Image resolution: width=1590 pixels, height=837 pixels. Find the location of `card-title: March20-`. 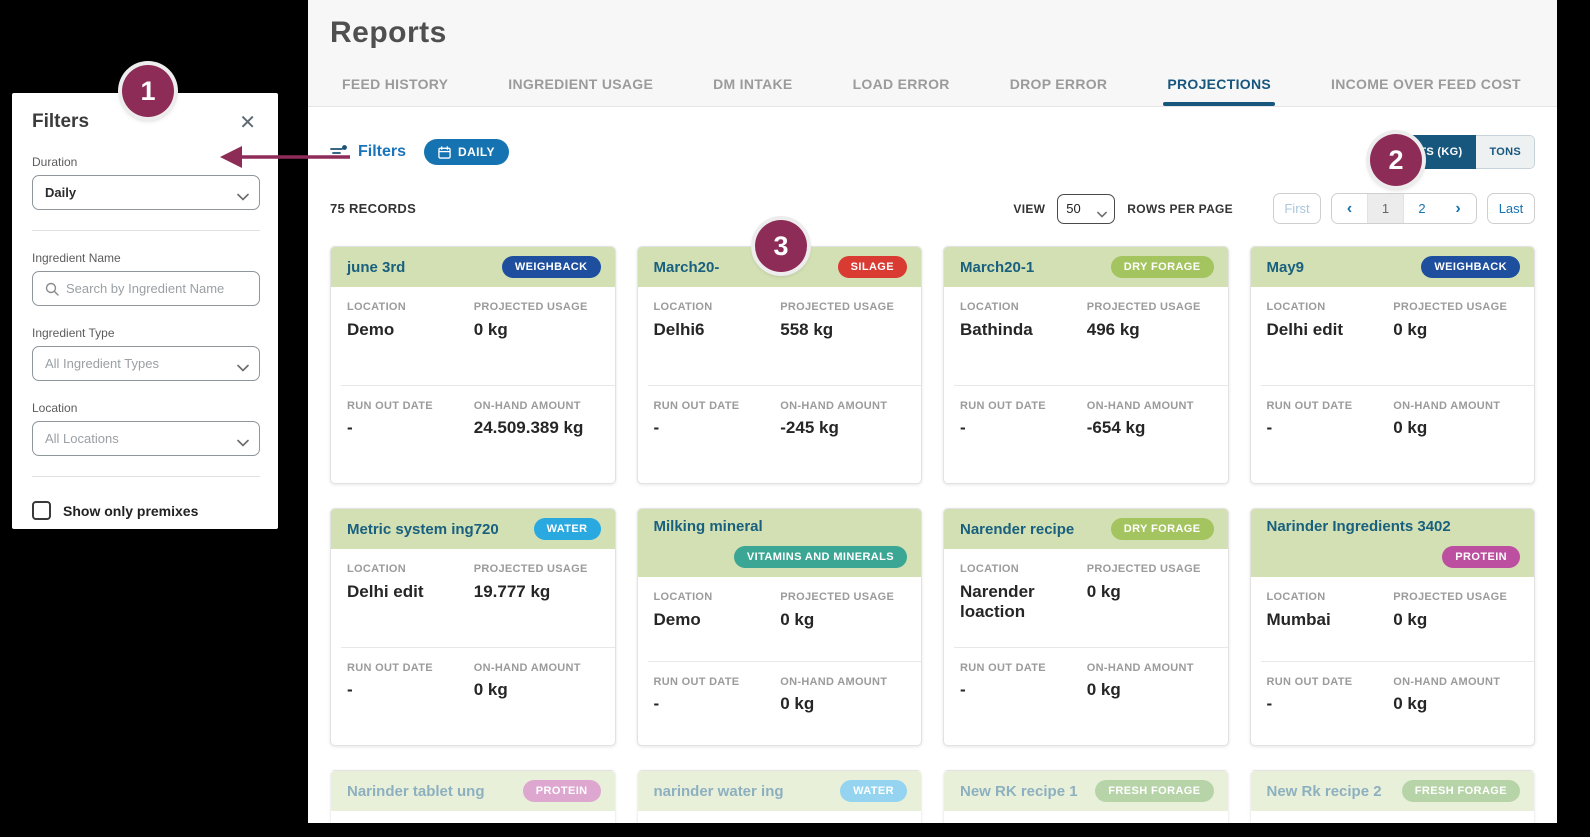

card-title: March20- is located at coordinates (686, 267).